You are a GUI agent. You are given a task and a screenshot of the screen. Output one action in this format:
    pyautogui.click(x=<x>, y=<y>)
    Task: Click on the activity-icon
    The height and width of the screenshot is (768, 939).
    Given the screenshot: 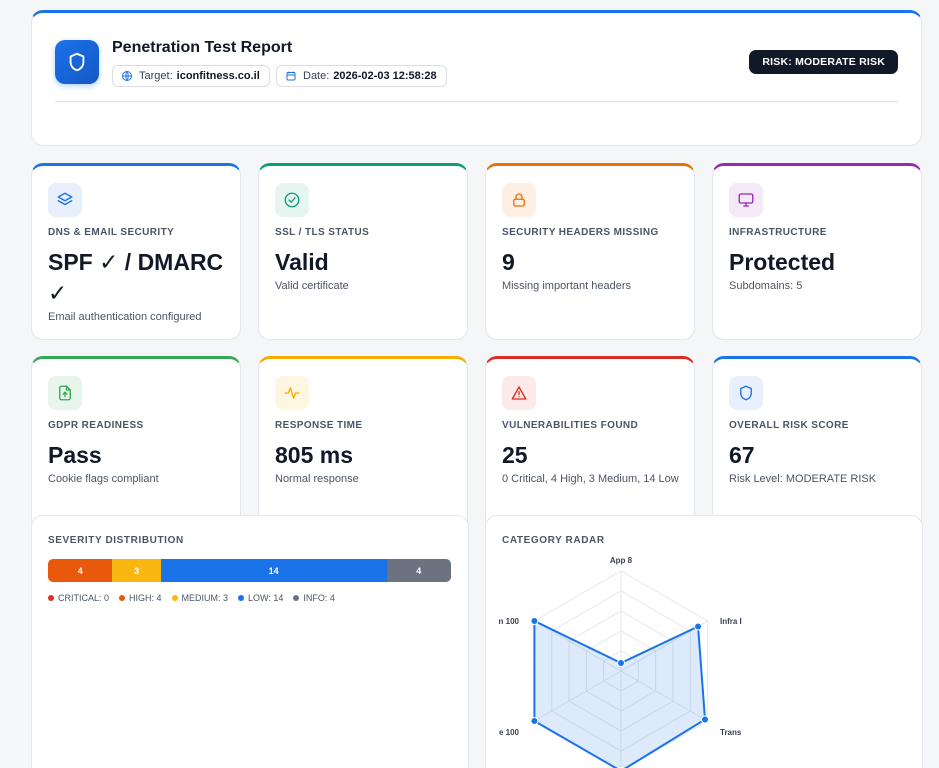 What is the action you would take?
    pyautogui.click(x=292, y=393)
    